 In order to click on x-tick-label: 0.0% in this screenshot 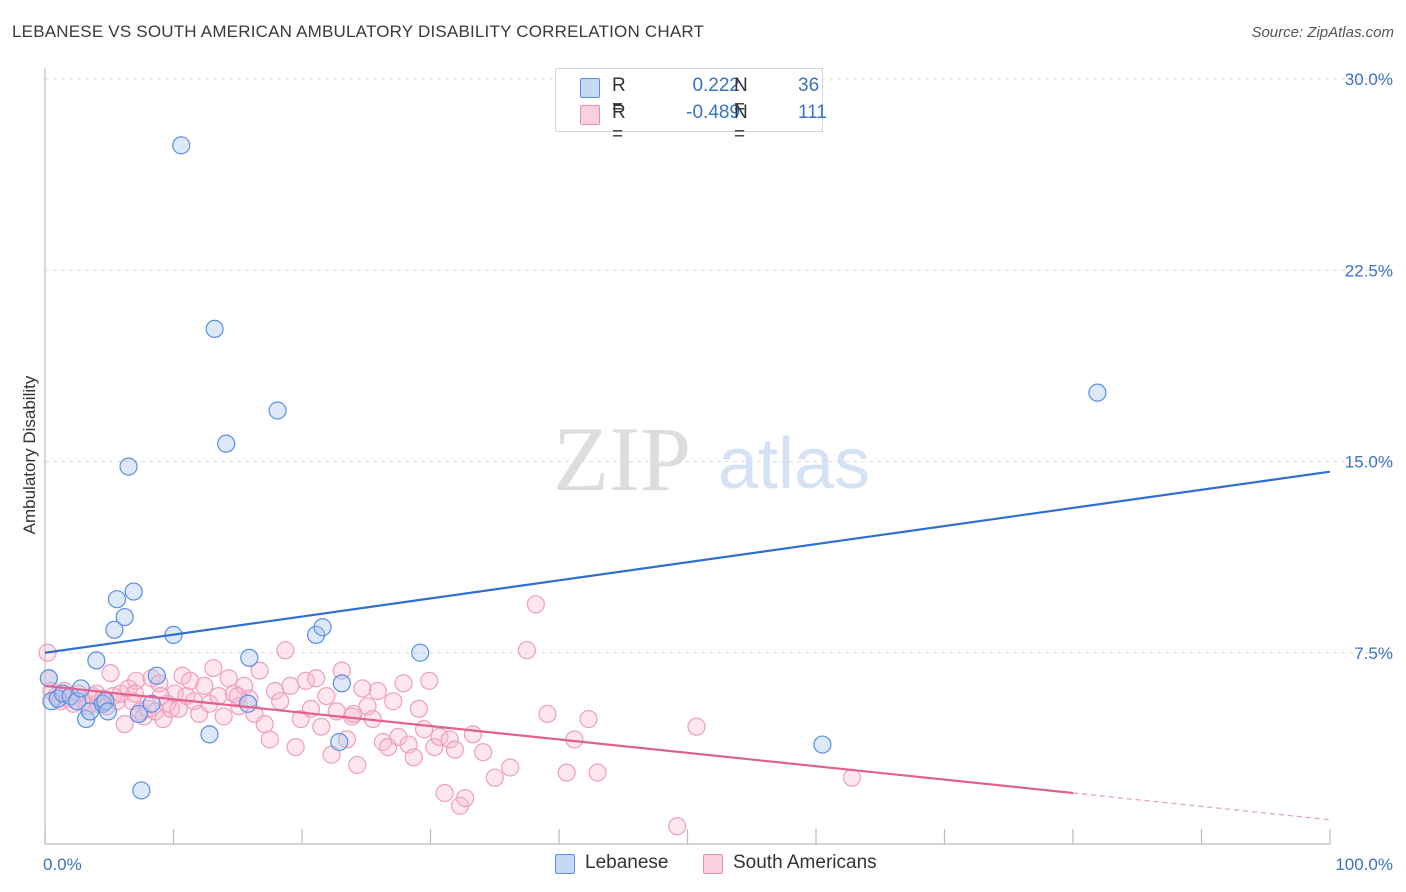, I will do `click(62, 864)`.